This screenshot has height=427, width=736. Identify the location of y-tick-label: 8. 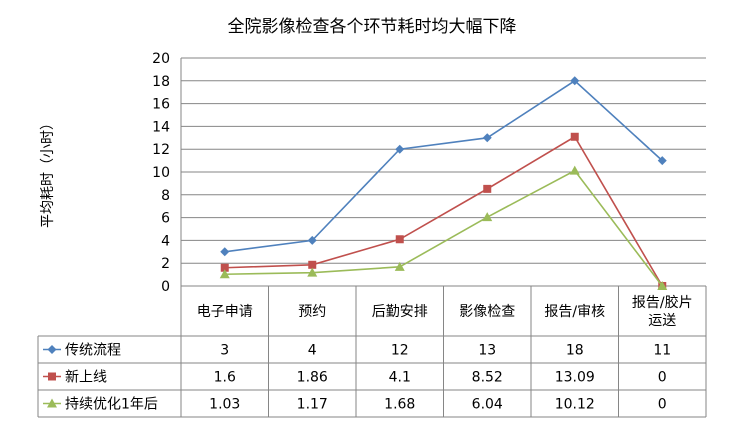
(165, 196).